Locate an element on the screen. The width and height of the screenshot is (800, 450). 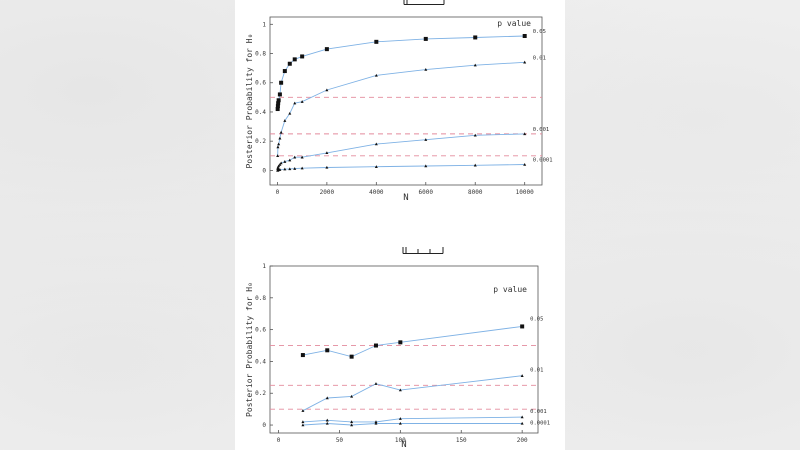
x-axis-label: N is located at coordinates (403, 445).